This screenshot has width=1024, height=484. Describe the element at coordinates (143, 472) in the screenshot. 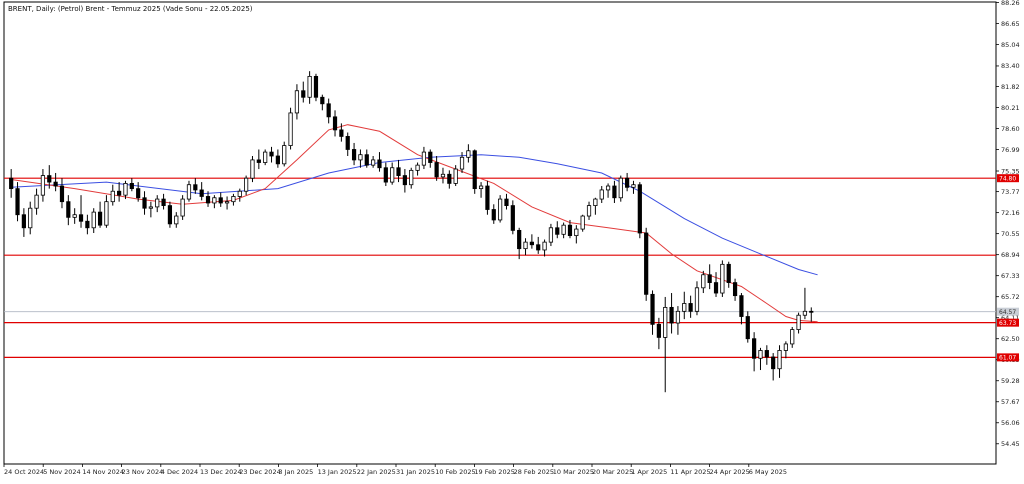

I see `x-tick-label: 23 Nov 2024` at that location.